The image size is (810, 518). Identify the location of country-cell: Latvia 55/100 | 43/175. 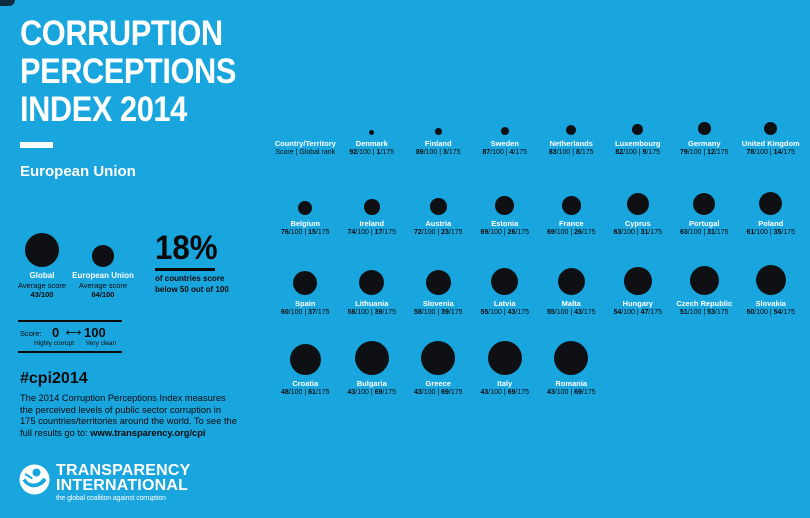
(505, 280).